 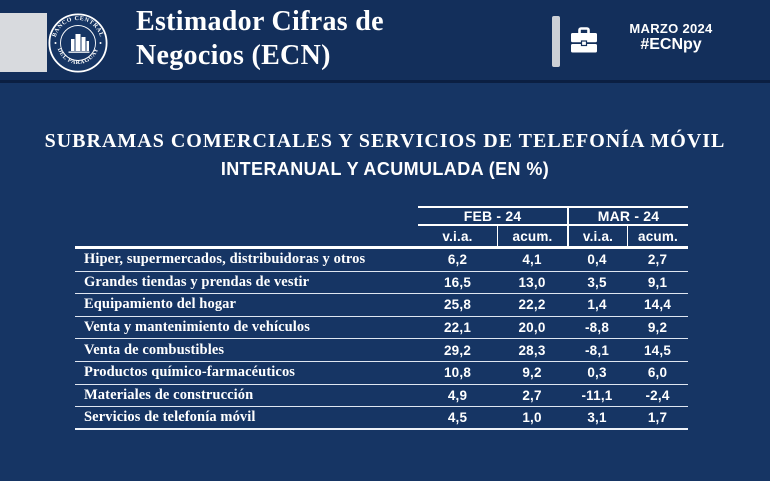 What do you see at coordinates (657, 418) in the screenshot?
I see `row-value: 1,7` at bounding box center [657, 418].